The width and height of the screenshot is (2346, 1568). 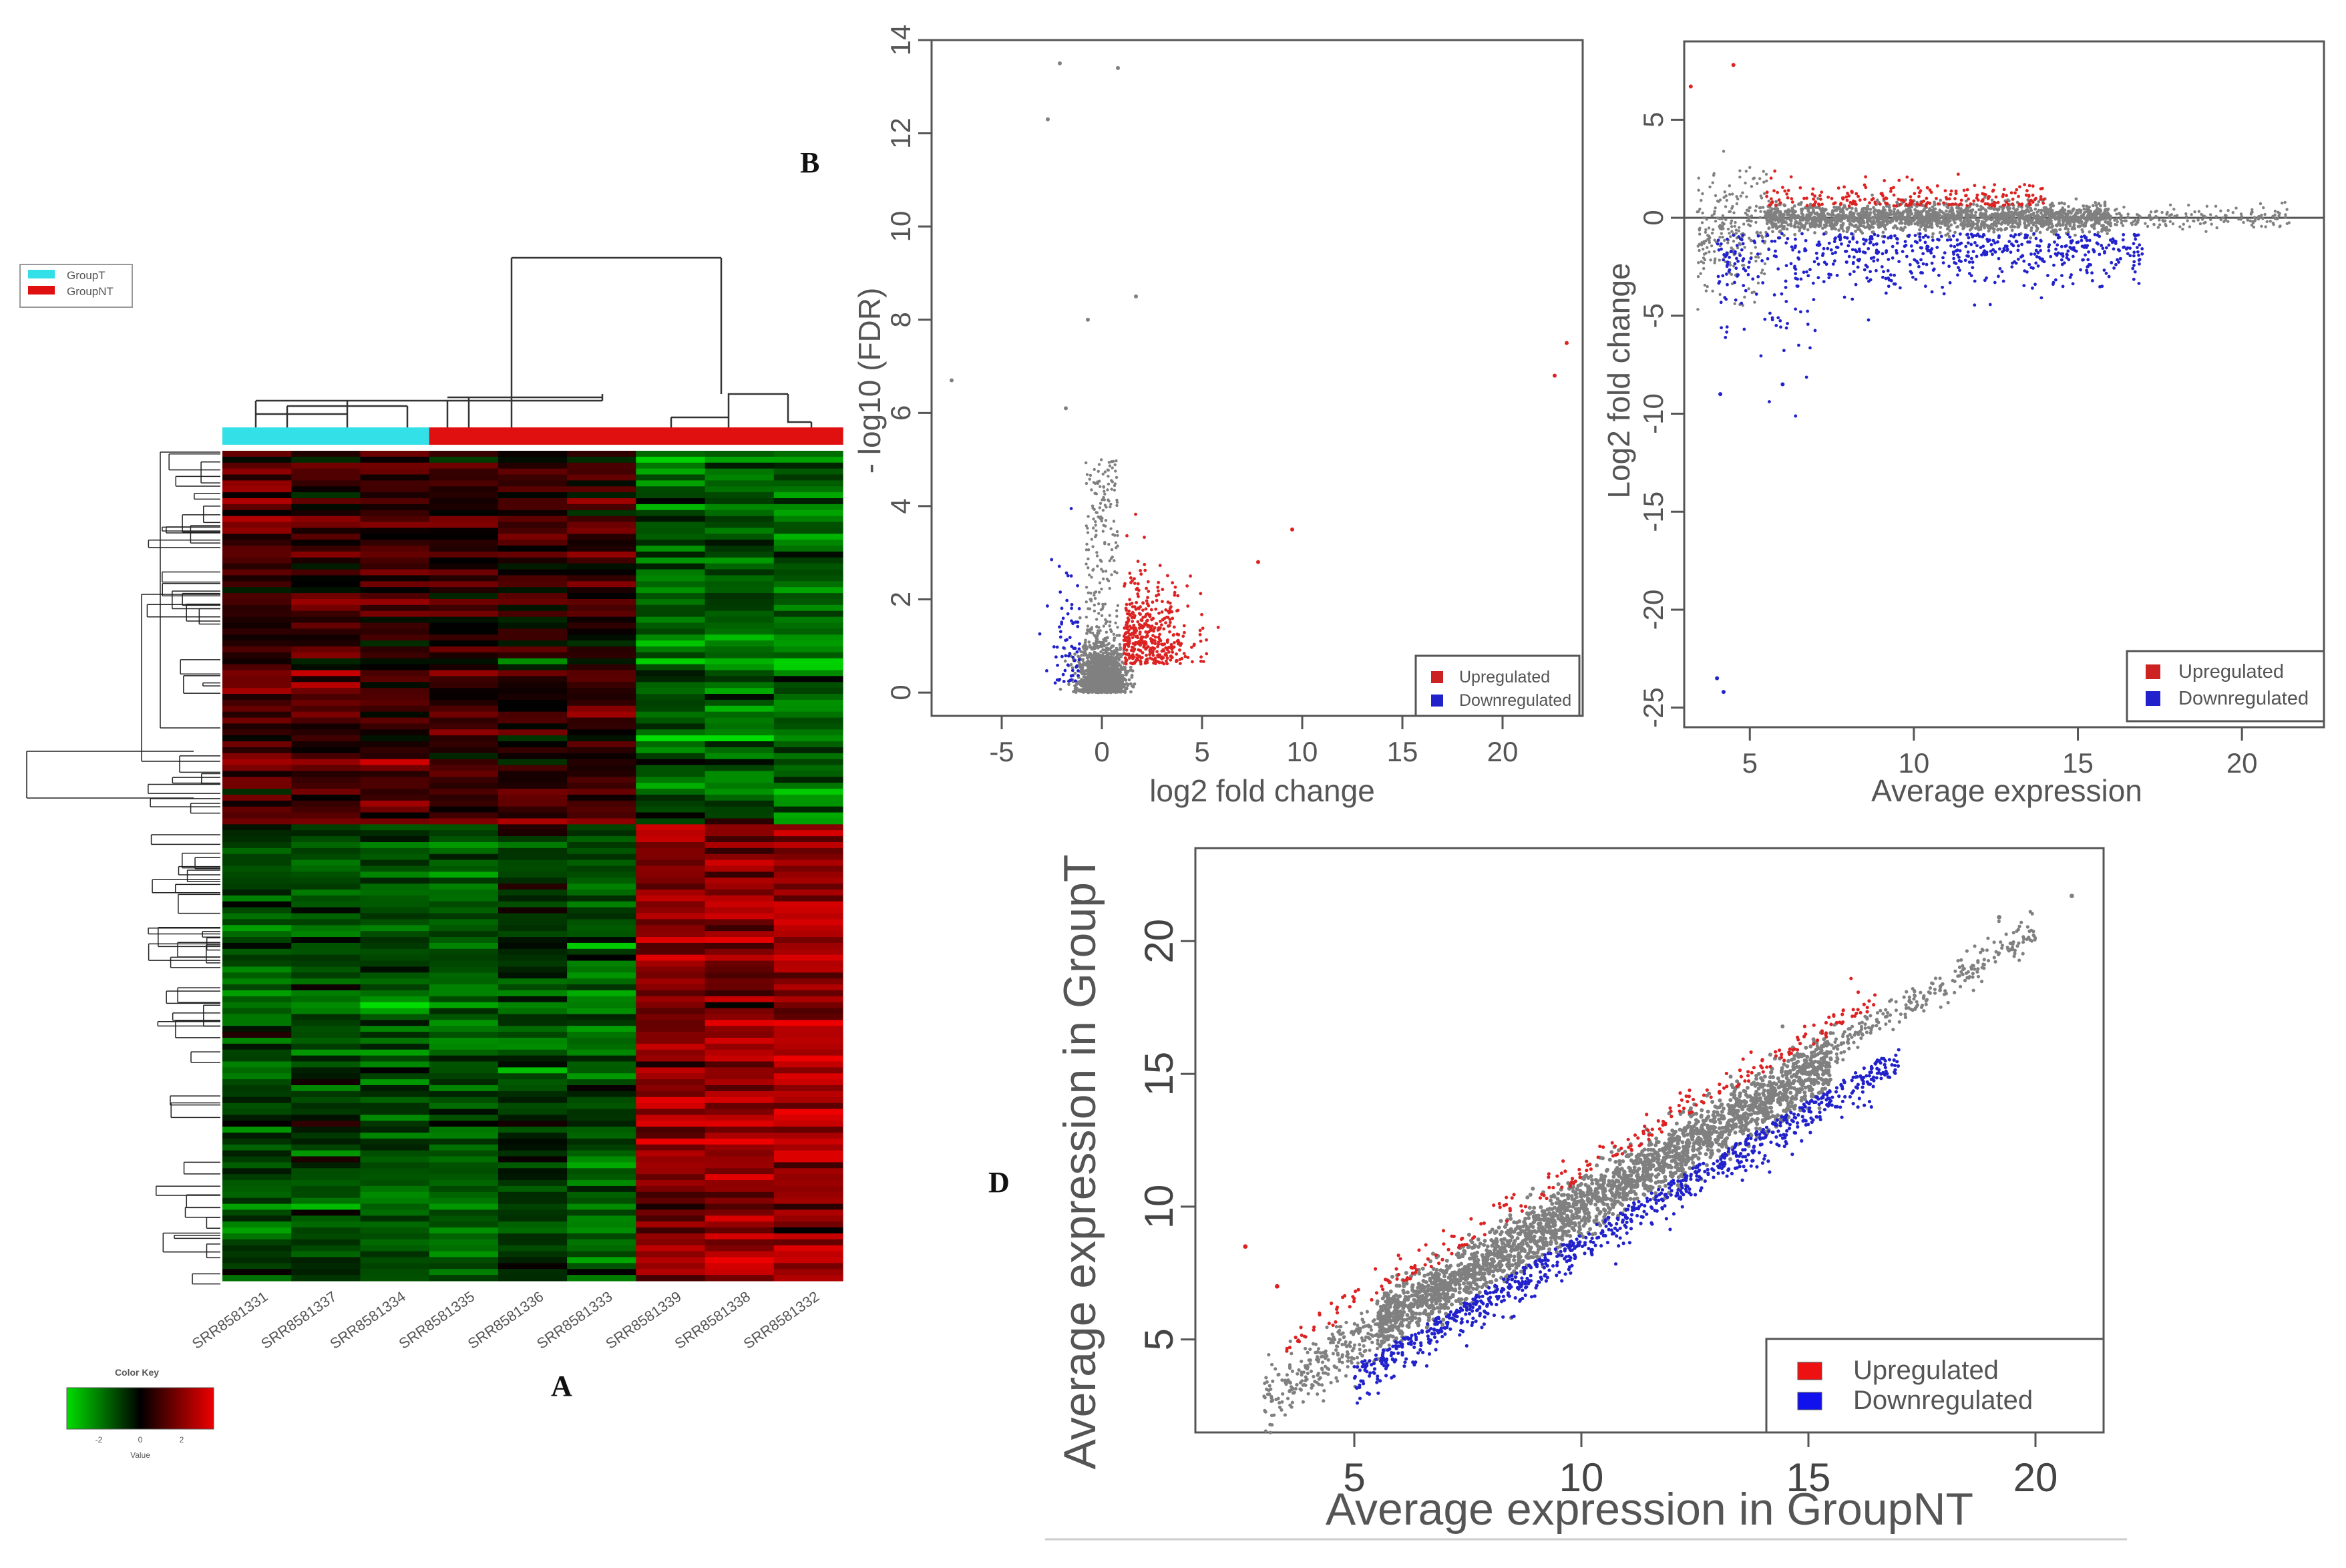 What do you see at coordinates (2004, 379) in the screenshot?
I see `ma-points` at bounding box center [2004, 379].